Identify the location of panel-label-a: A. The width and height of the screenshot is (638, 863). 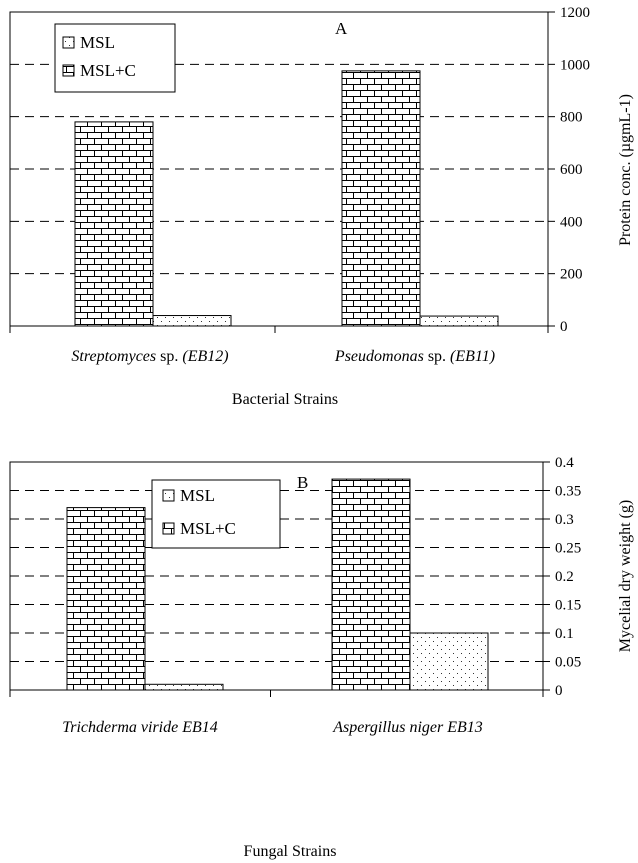
(341, 28).